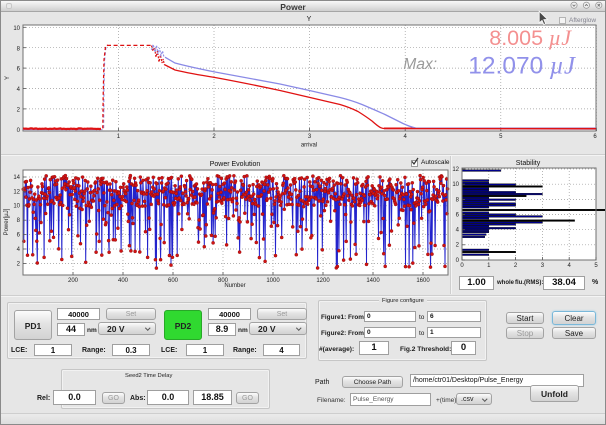 This screenshot has width=606, height=425. Describe the element at coordinates (73, 281) in the screenshot. I see `svg-text: 200` at that location.